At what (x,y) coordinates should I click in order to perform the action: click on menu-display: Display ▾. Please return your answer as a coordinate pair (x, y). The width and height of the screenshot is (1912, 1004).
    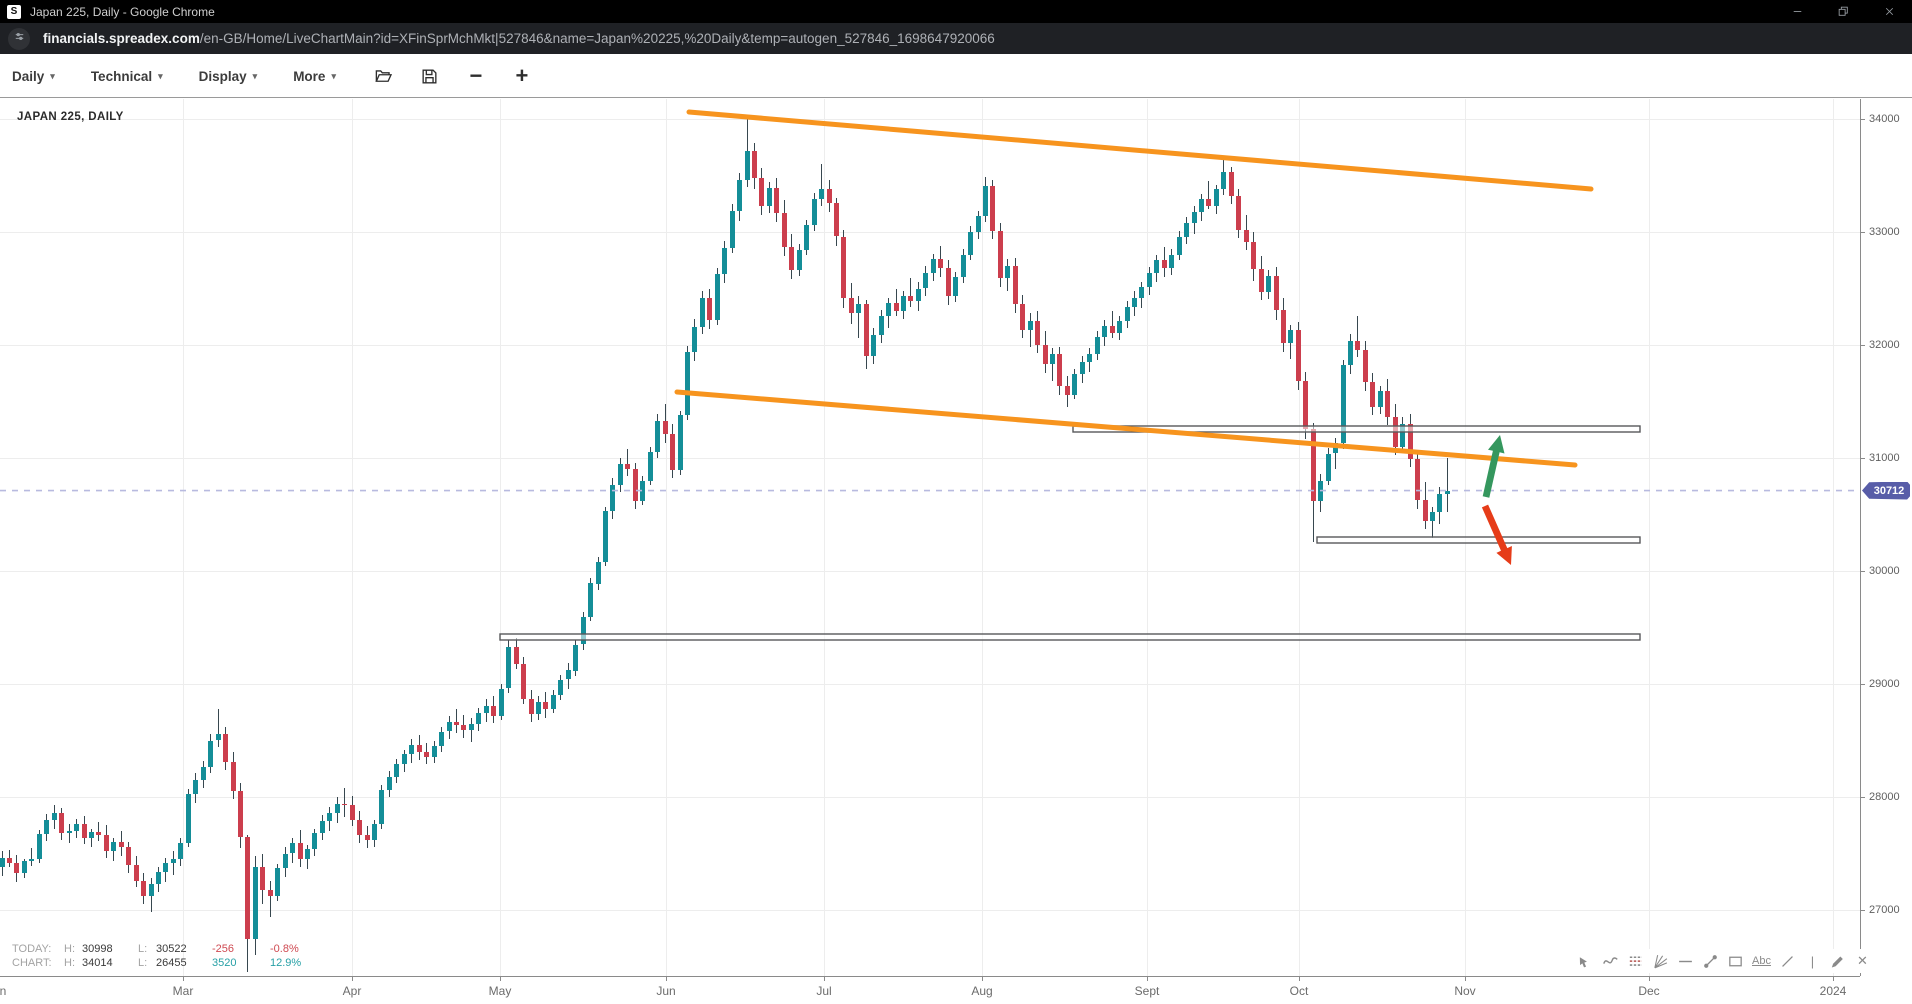
    Looking at the image, I should click on (228, 76).